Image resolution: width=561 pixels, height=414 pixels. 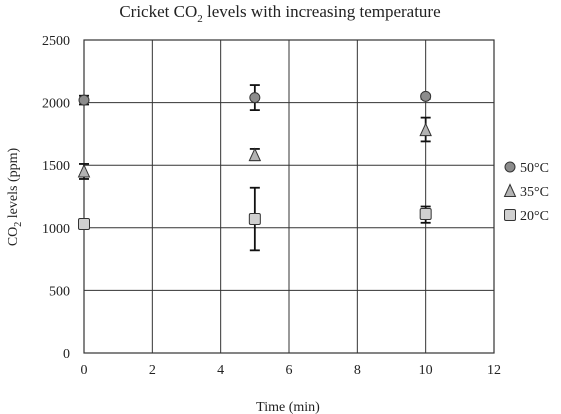 I want to click on legend-marker-square, so click(x=510, y=215).